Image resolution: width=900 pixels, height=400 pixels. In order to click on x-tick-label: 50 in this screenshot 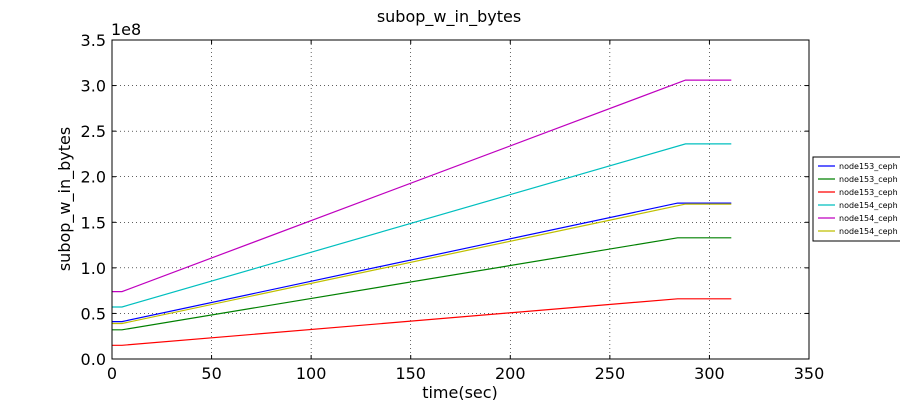, I will do `click(211, 373)`.